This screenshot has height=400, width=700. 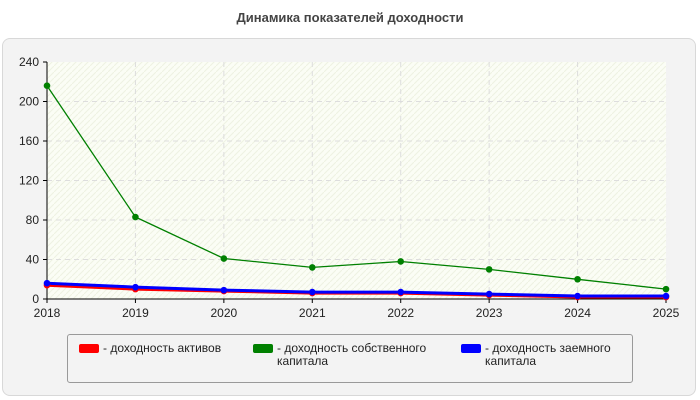 What do you see at coordinates (666, 313) in the screenshot?
I see `x-tick-label: 2025` at bounding box center [666, 313].